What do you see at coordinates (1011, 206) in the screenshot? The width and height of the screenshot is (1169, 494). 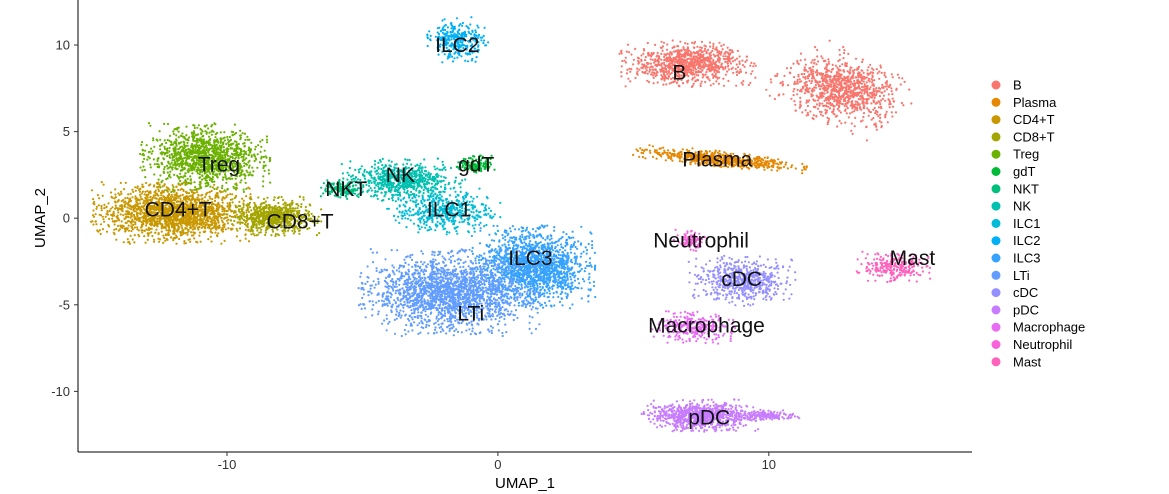 I see `legend-item: NK` at bounding box center [1011, 206].